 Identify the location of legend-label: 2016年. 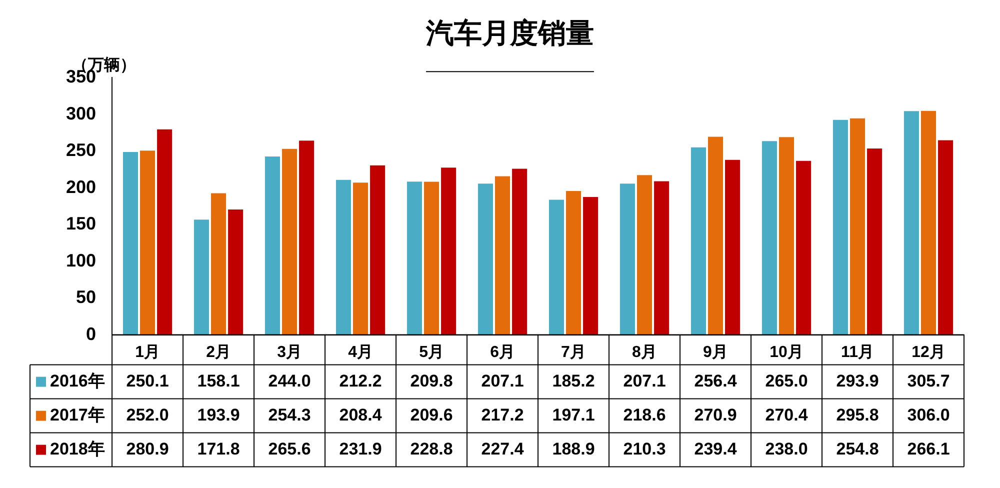
(77, 380).